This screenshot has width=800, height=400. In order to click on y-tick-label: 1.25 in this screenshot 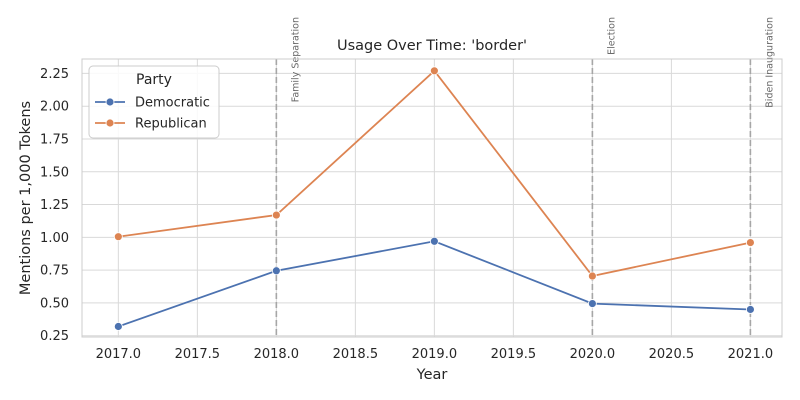, I will do `click(54, 205)`.